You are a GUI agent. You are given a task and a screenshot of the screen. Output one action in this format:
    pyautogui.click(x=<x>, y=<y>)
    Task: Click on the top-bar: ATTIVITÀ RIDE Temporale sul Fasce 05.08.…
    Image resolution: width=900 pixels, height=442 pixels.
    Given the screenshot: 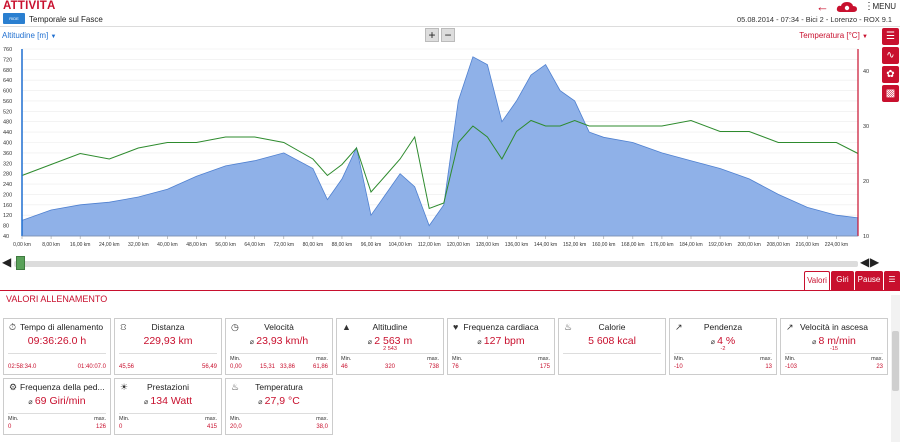 What is the action you would take?
    pyautogui.click(x=450, y=13)
    